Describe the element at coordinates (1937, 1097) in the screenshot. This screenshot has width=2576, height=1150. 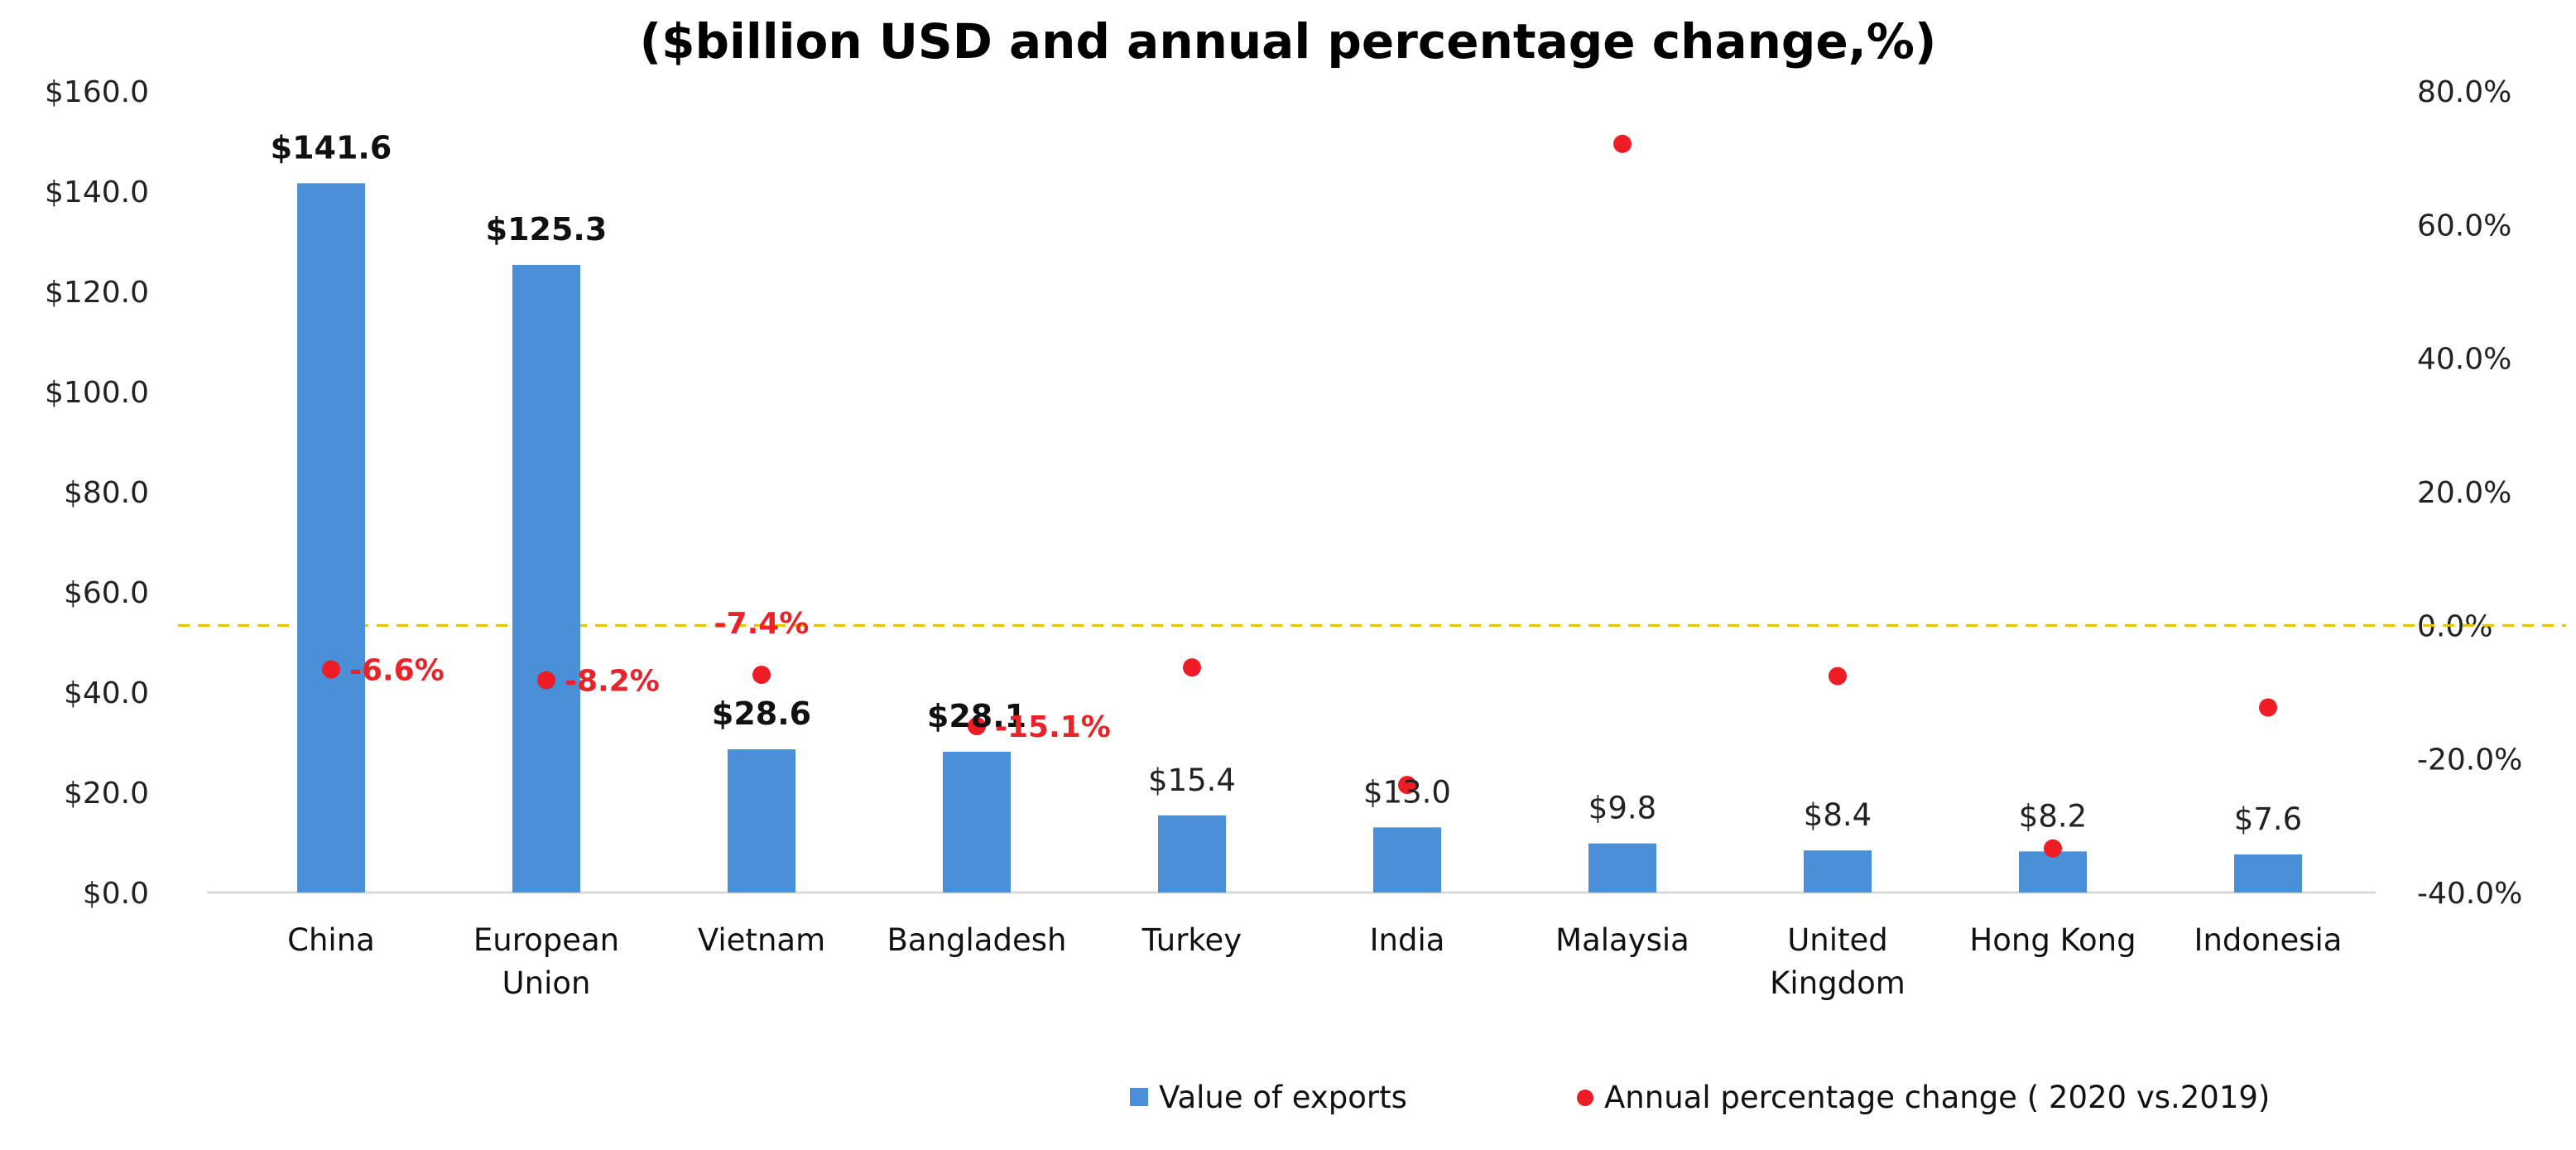
I see `legend-label-change: Annual percentage change ( 2020 vs.2019)` at that location.